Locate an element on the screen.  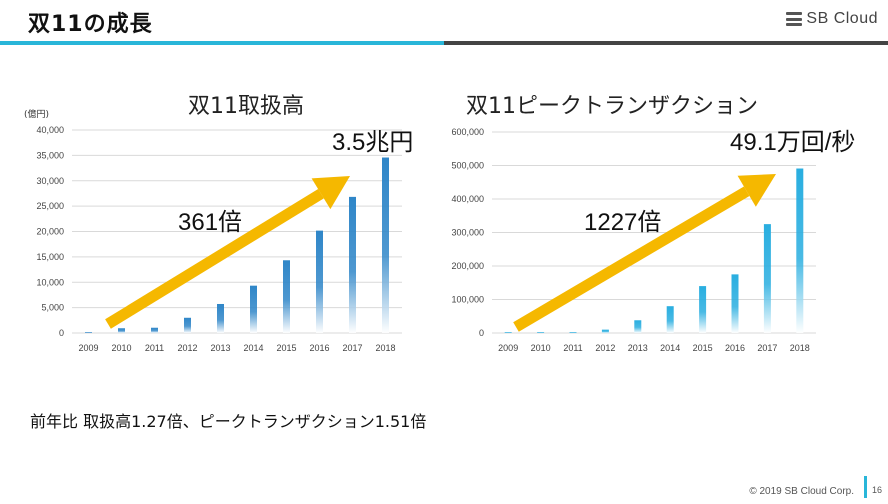
growth-multiplier-label: 1227倍 is located at coordinates (623, 222).